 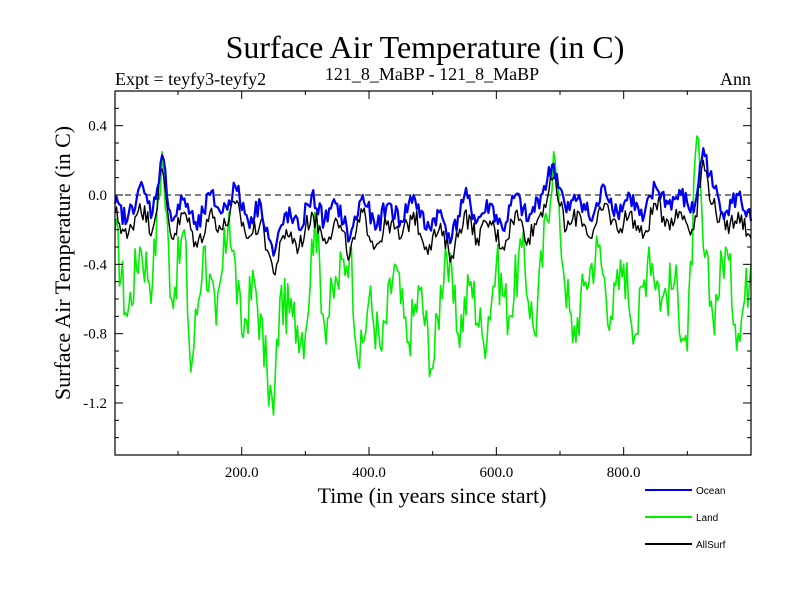 I want to click on y-tick-label: -0.4, so click(x=95, y=265).